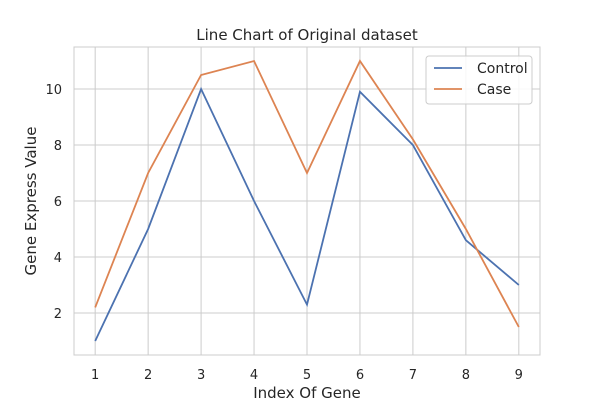 The width and height of the screenshot is (600, 400). I want to click on x-tick-label: 6, so click(360, 375).